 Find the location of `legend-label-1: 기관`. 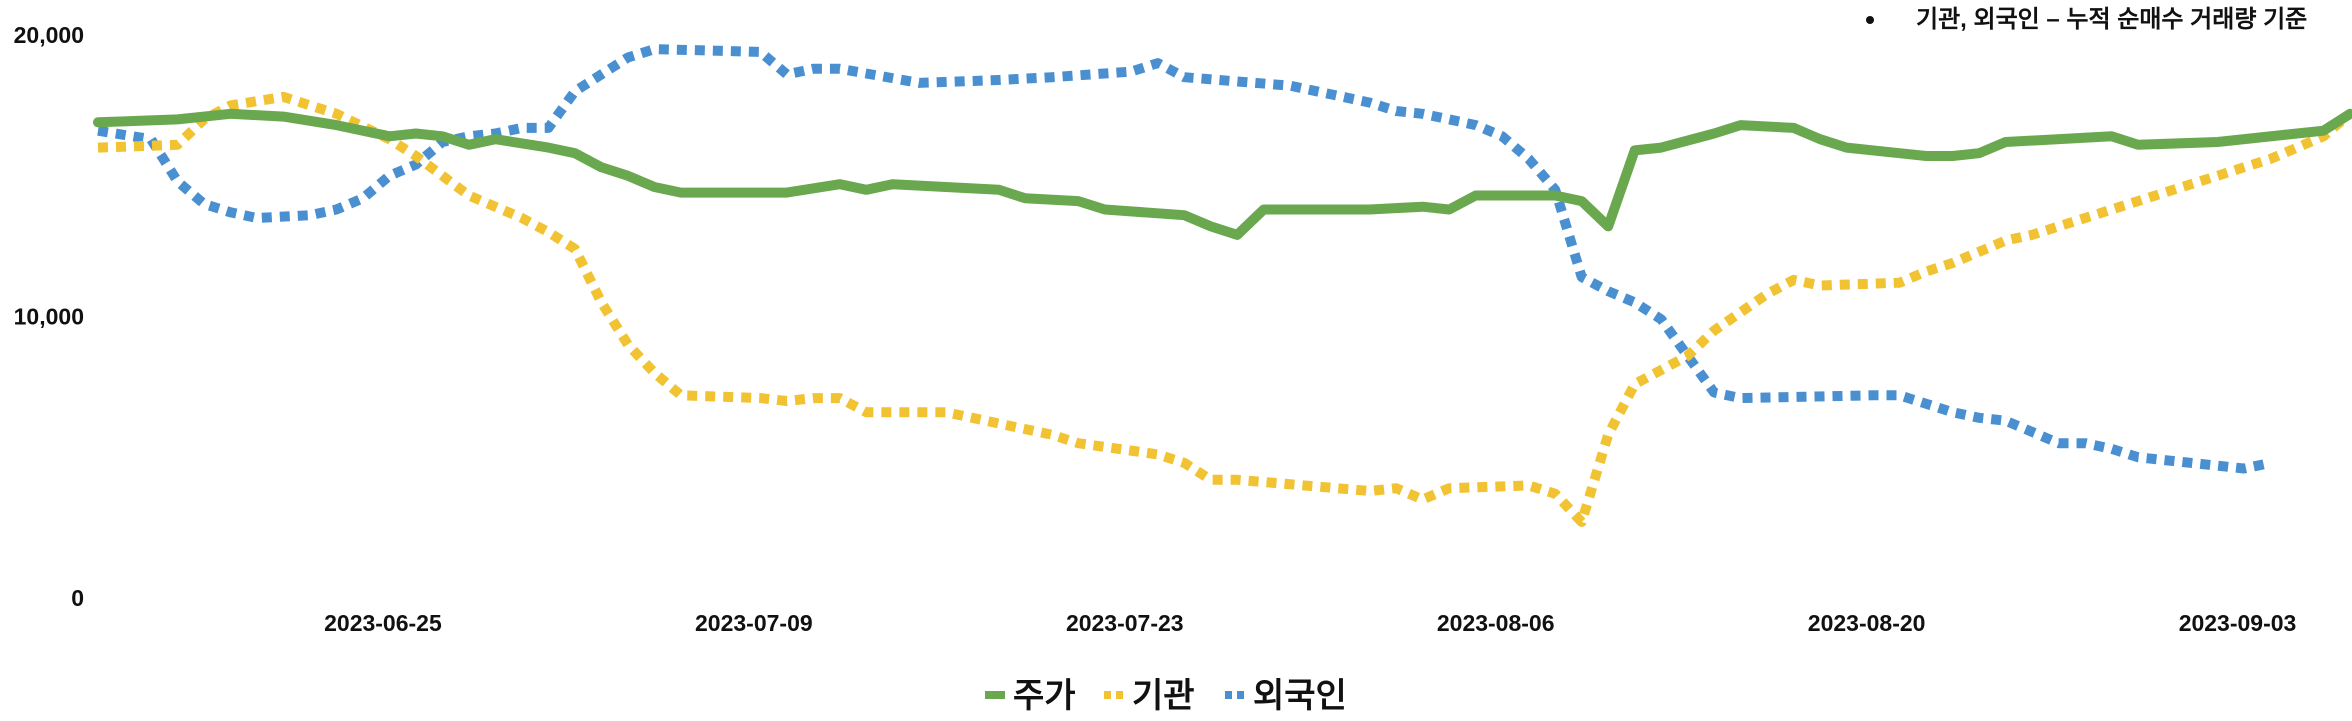

legend-label-1: 기관 is located at coordinates (1163, 696).